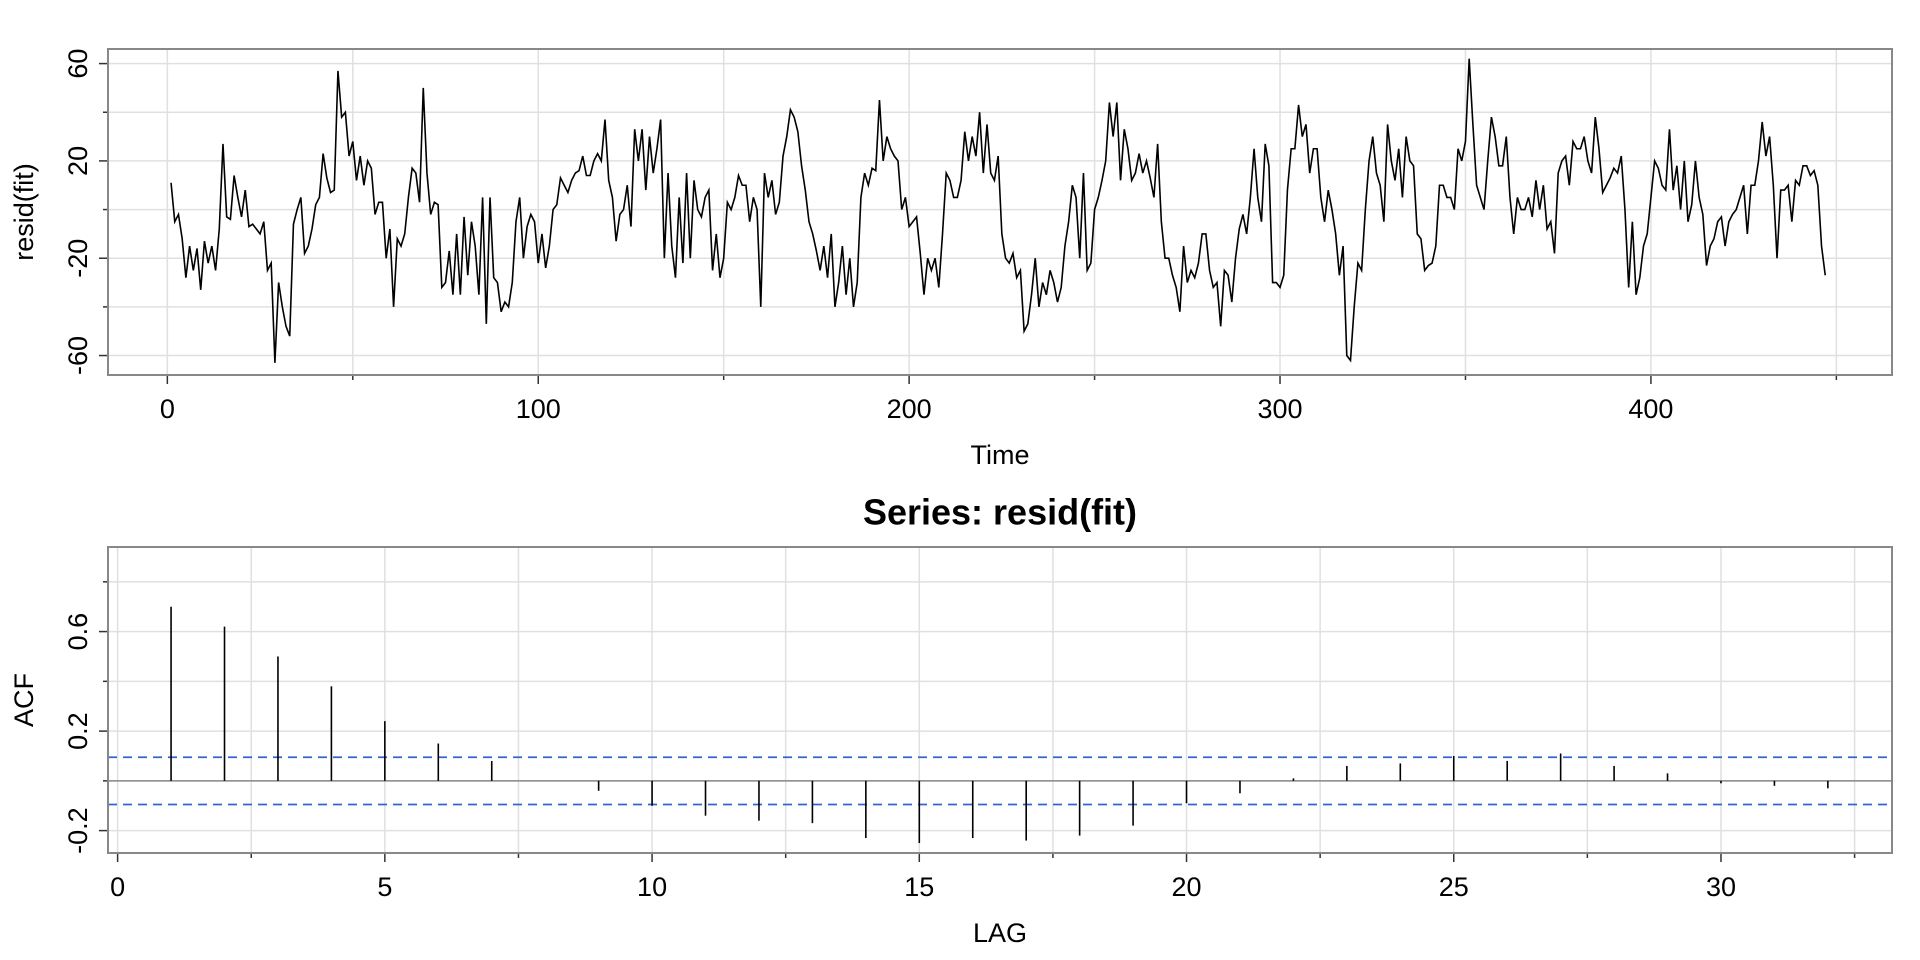 The image size is (1920, 960). What do you see at coordinates (1000, 933) in the screenshot?
I see `x-axis-label: LAG` at bounding box center [1000, 933].